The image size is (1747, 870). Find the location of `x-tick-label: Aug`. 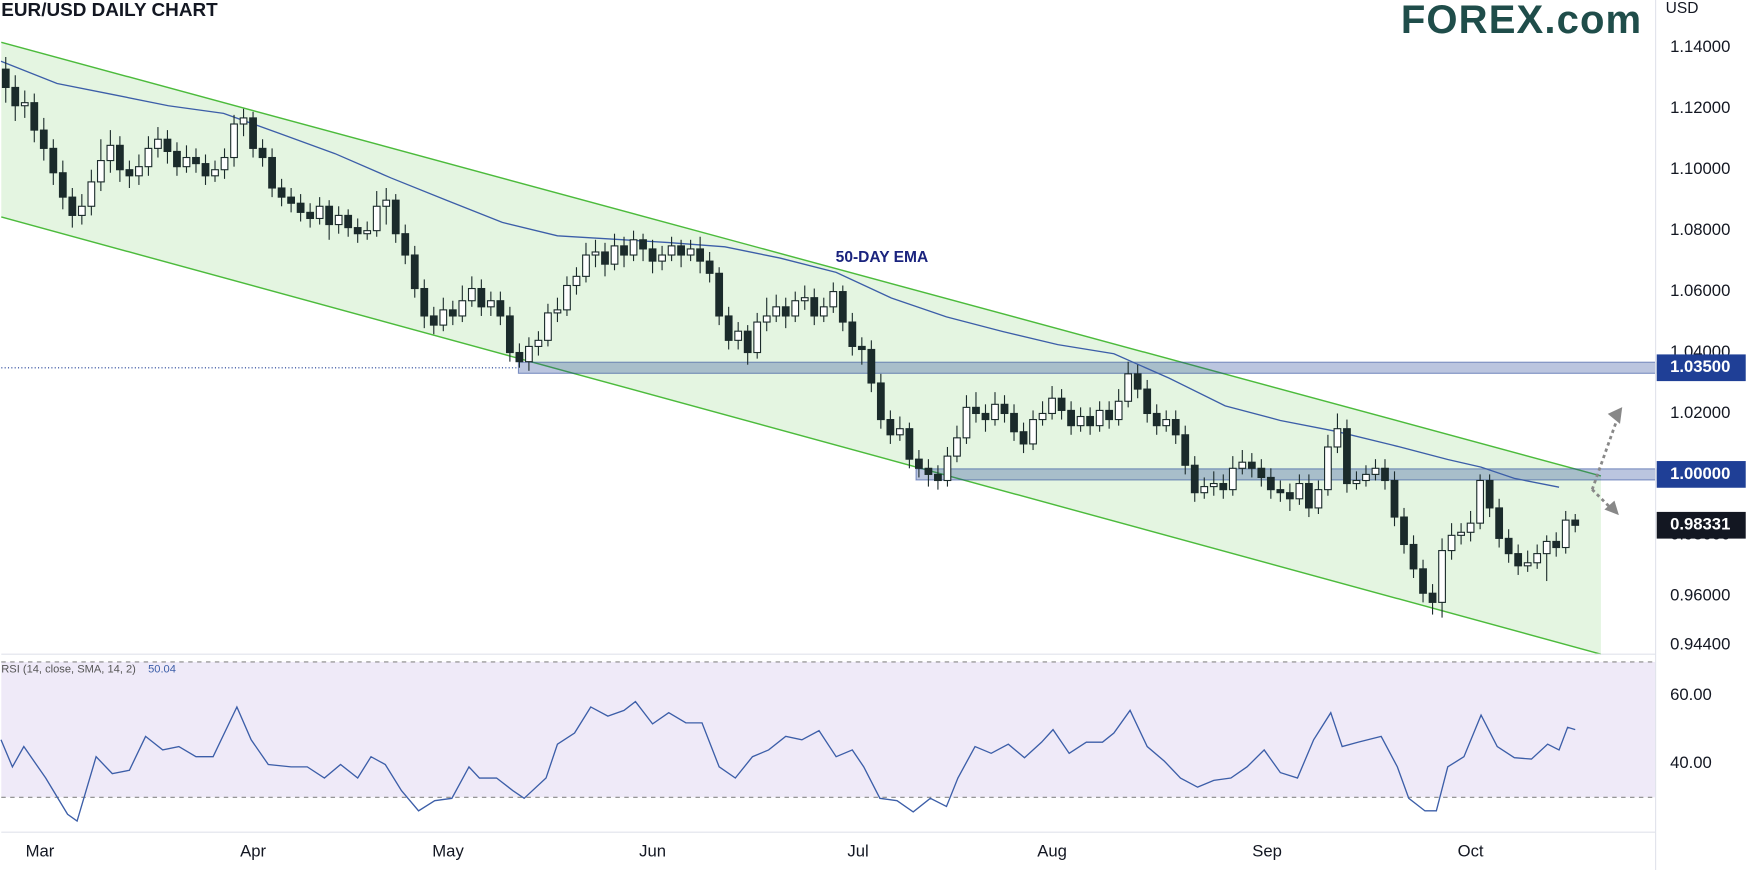

x-tick-label: Aug is located at coordinates (1052, 851).